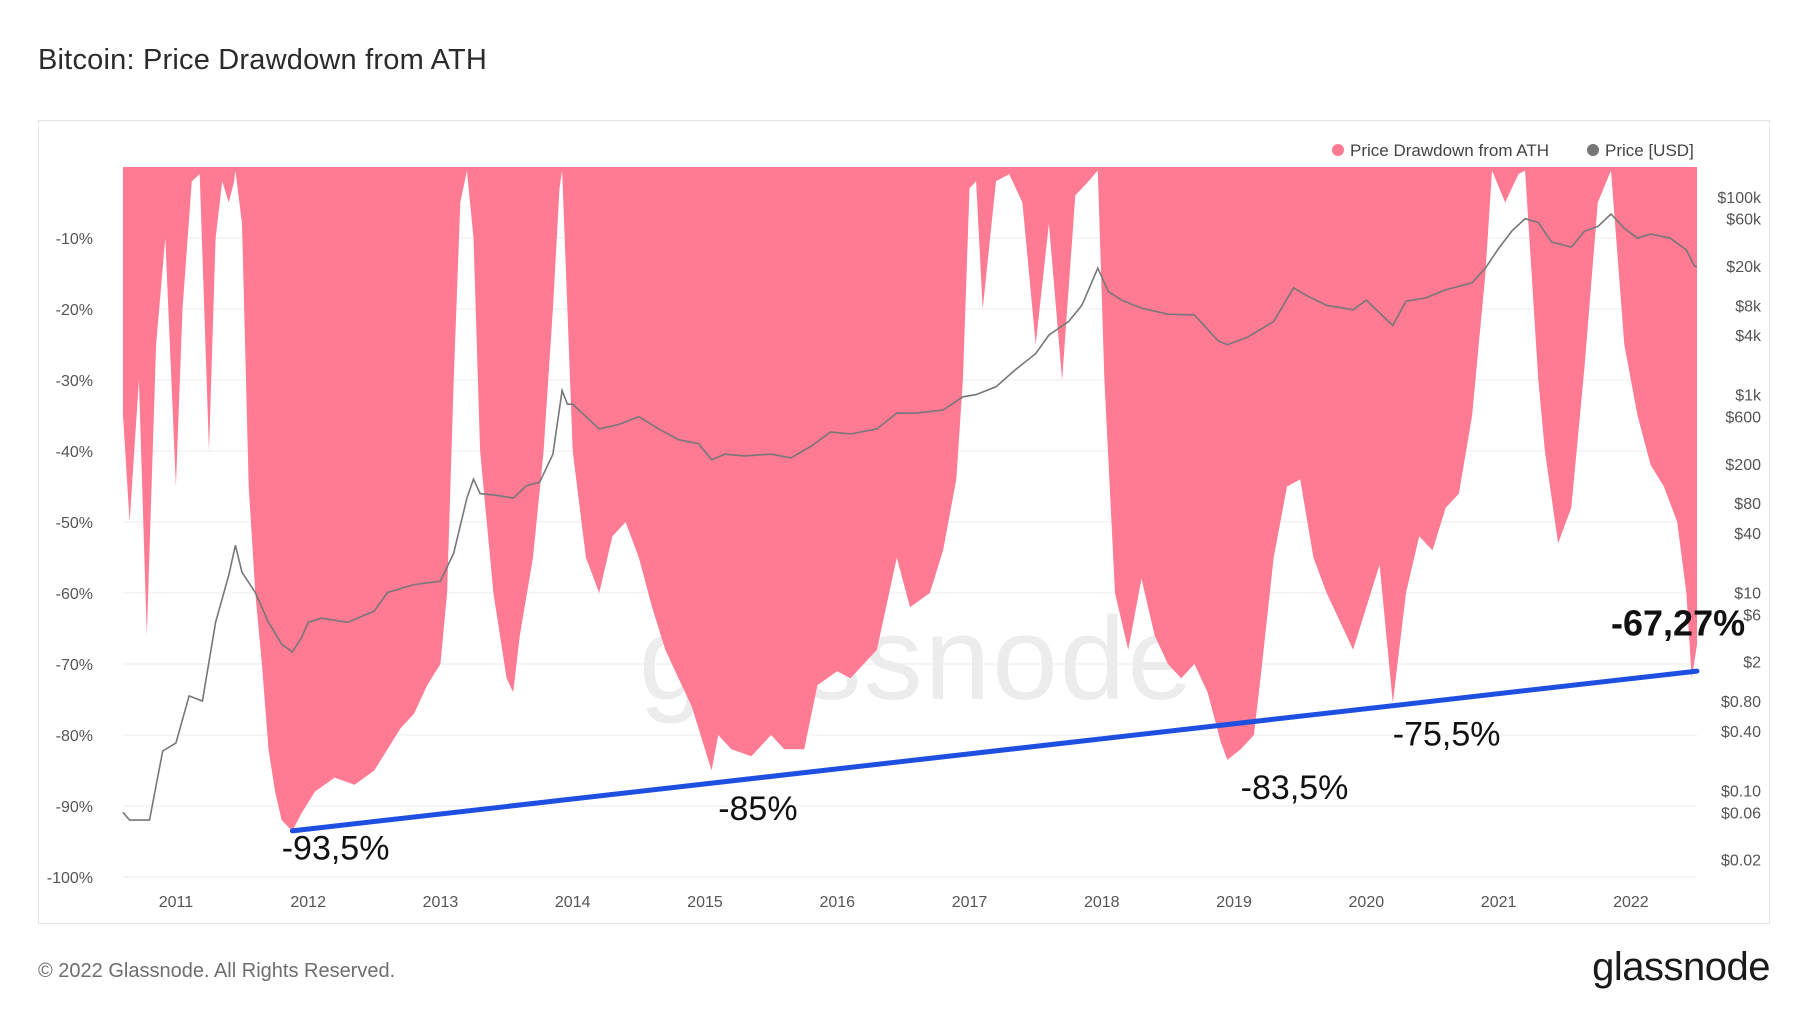 Image resolution: width=1800 pixels, height=1012 pixels. I want to click on x-tick-label: 2015, so click(705, 902).